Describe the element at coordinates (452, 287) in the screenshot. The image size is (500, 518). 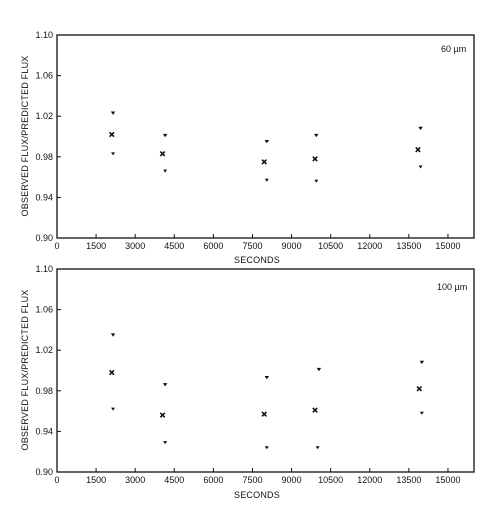
I see `panel-label: 100 µm` at that location.